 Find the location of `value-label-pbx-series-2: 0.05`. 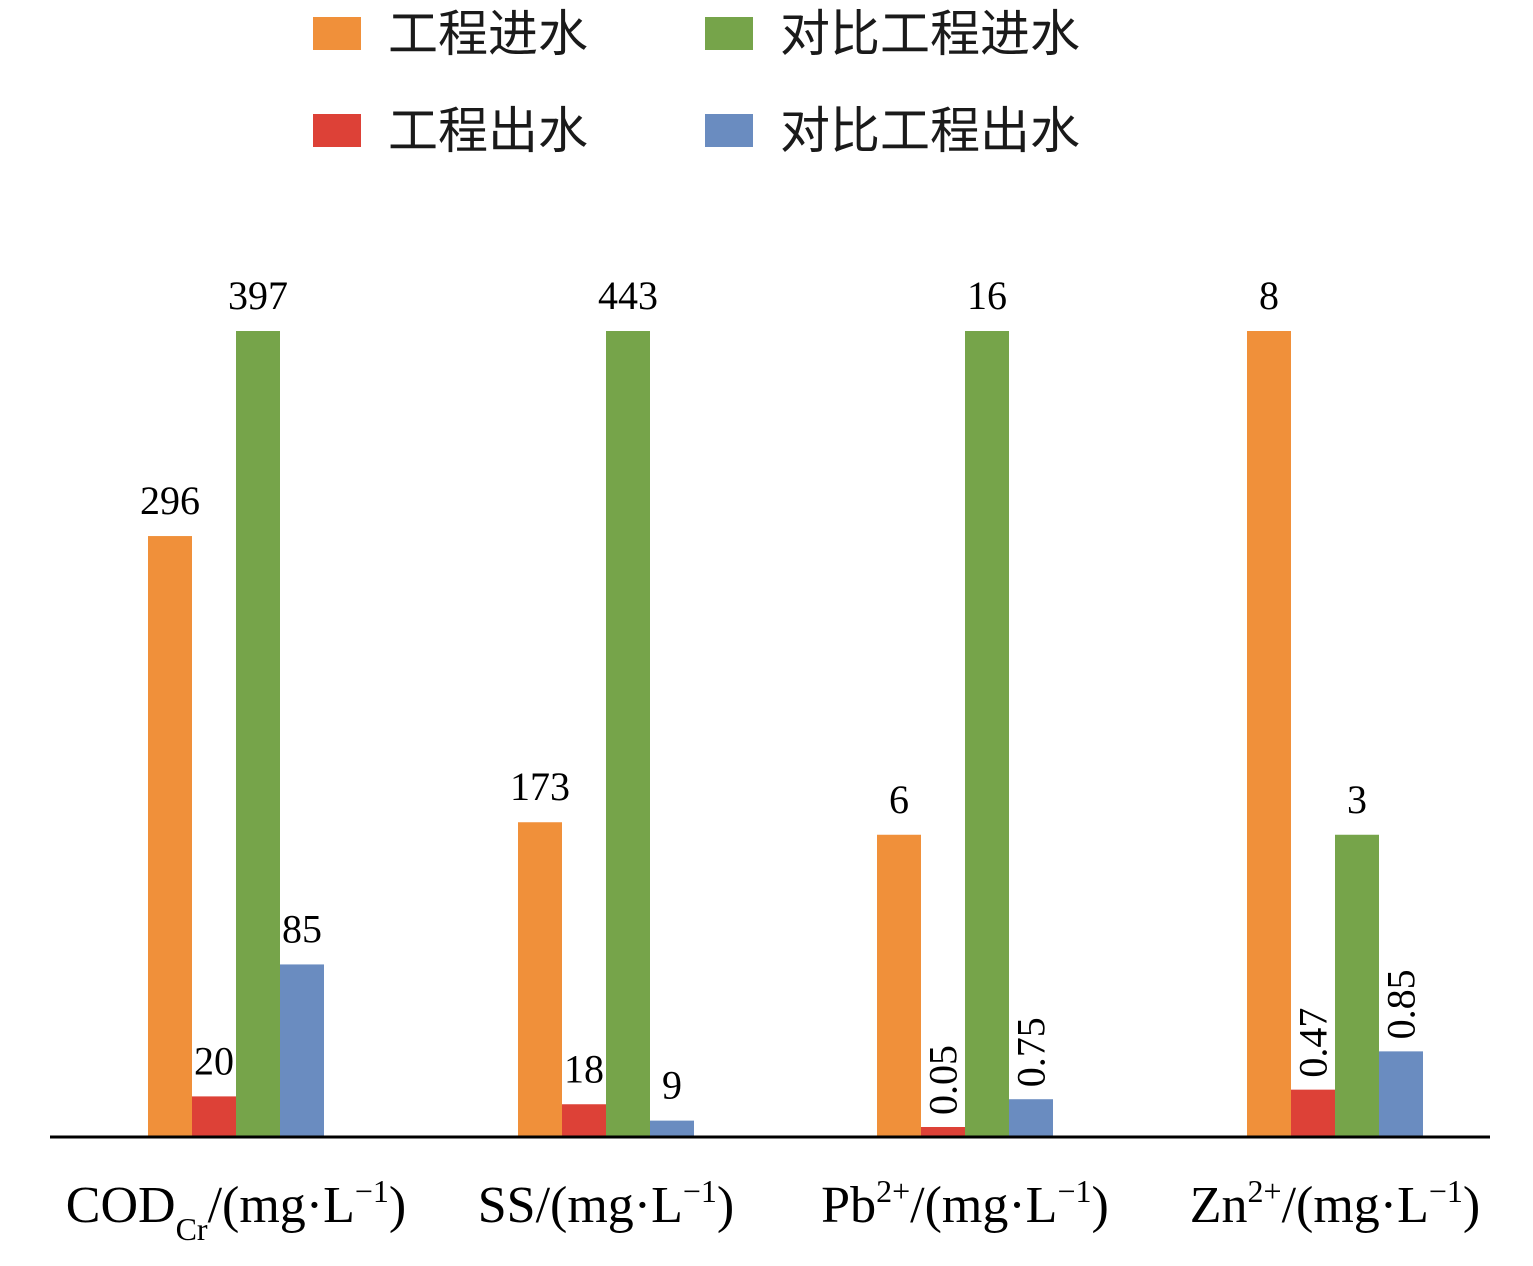

value-label-pbx-series-2: 0.05 is located at coordinates (943, 1080).